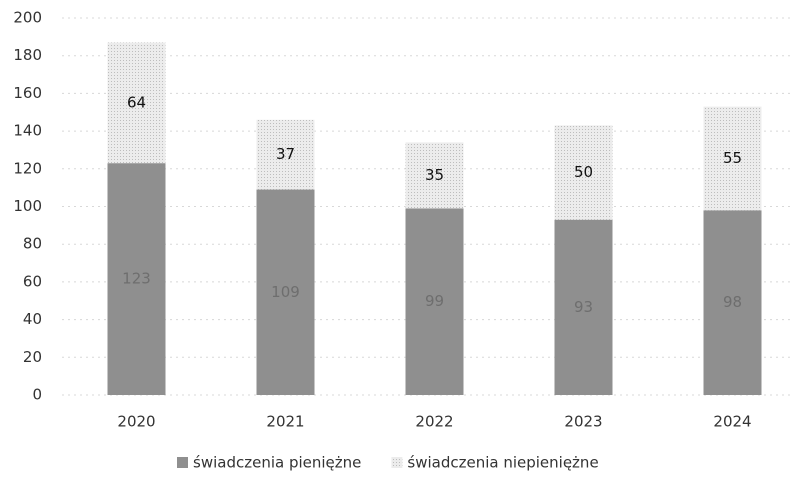  I want to click on data-label: 50, so click(583, 172).